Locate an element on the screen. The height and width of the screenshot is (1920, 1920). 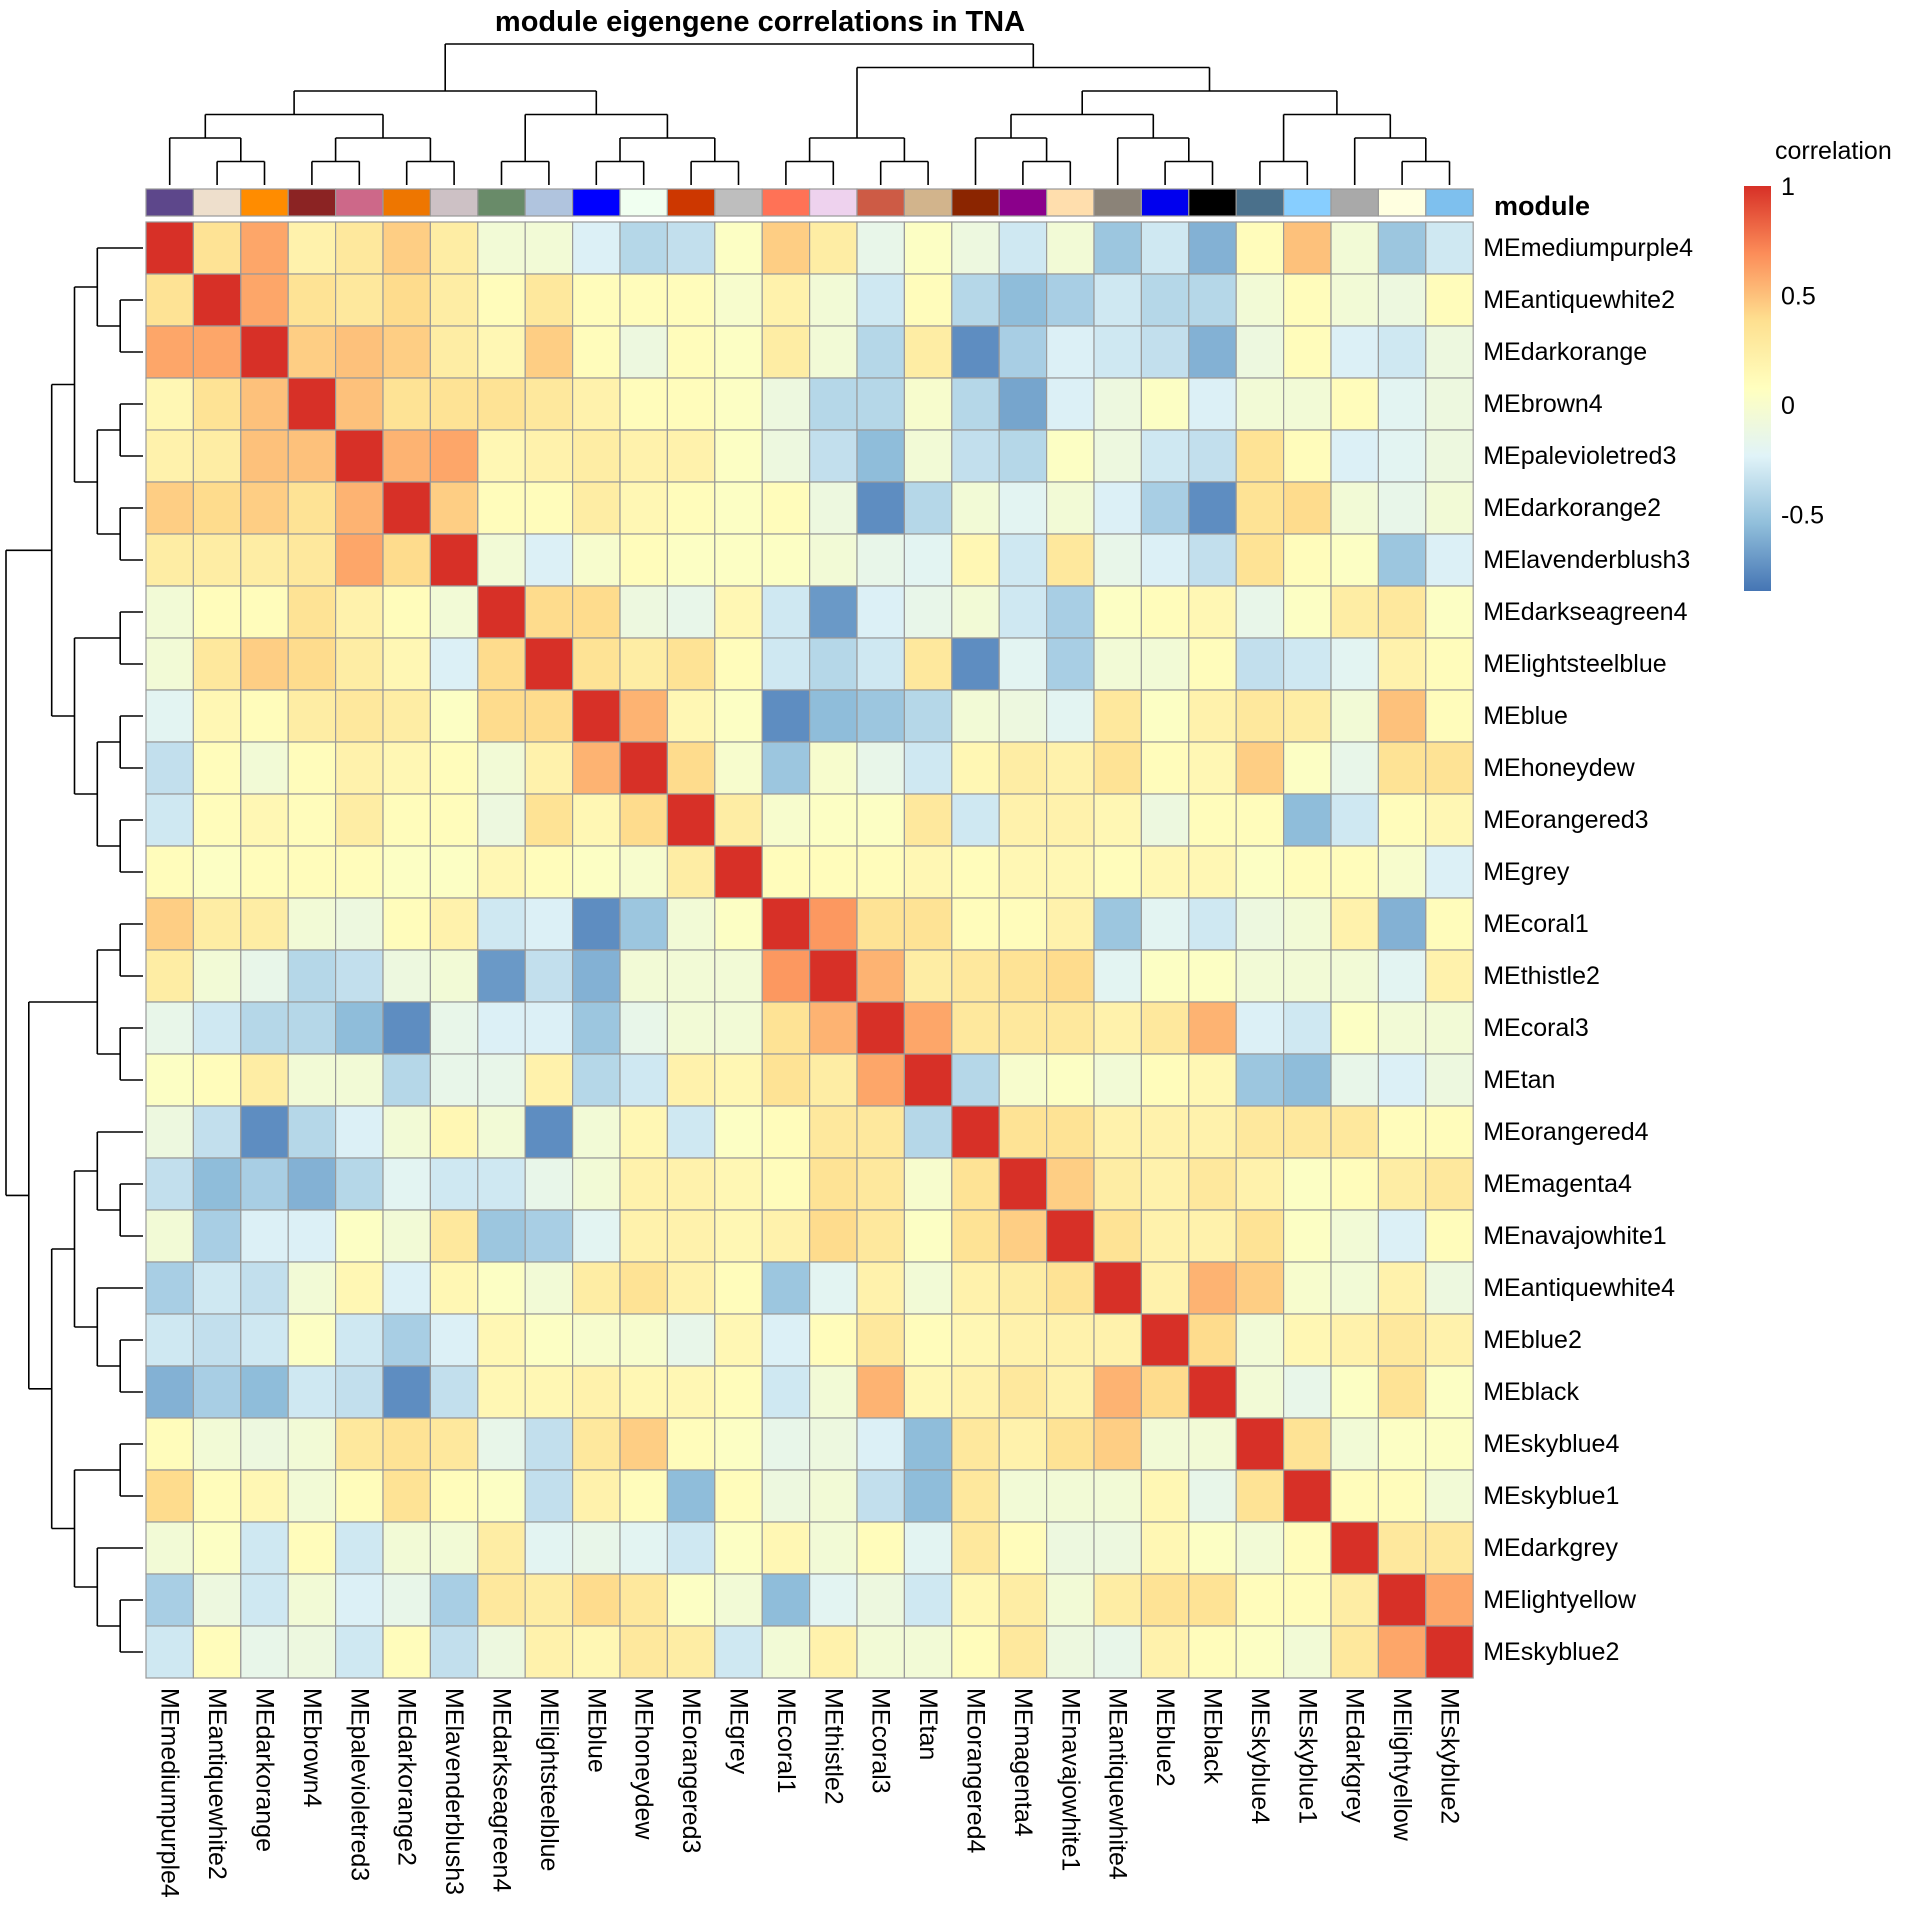
legend-tick-label: 1 is located at coordinates (1788, 187).